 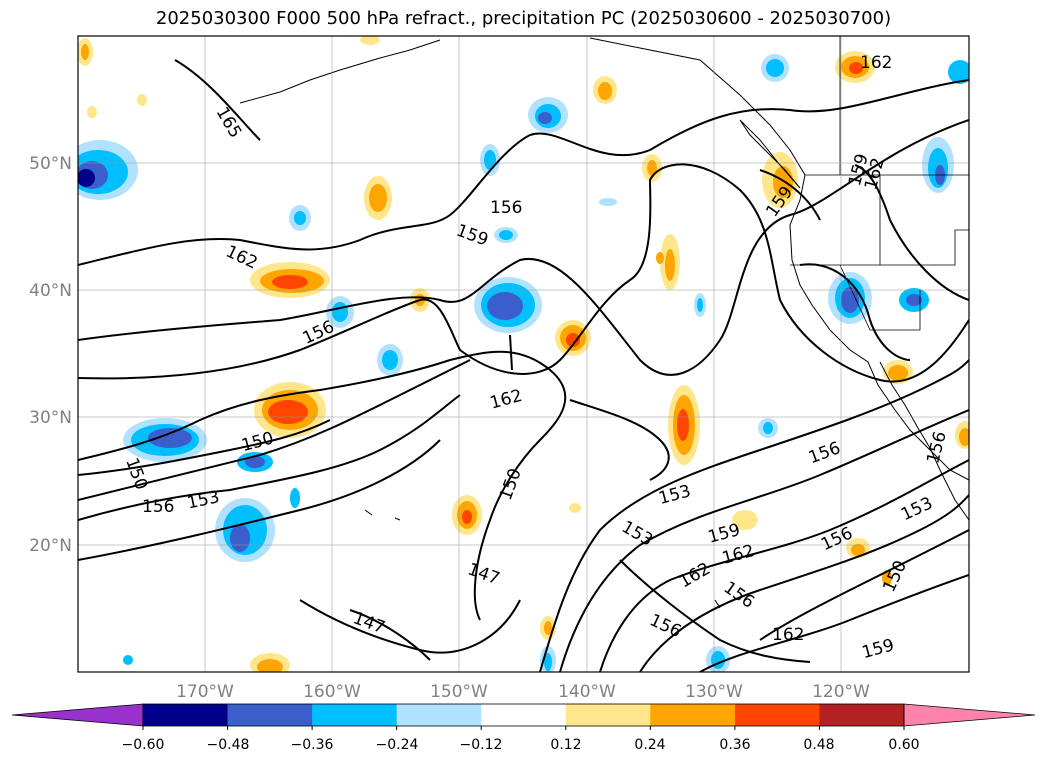 I want to click on lon-label-120w: 120°W, so click(x=841, y=692).